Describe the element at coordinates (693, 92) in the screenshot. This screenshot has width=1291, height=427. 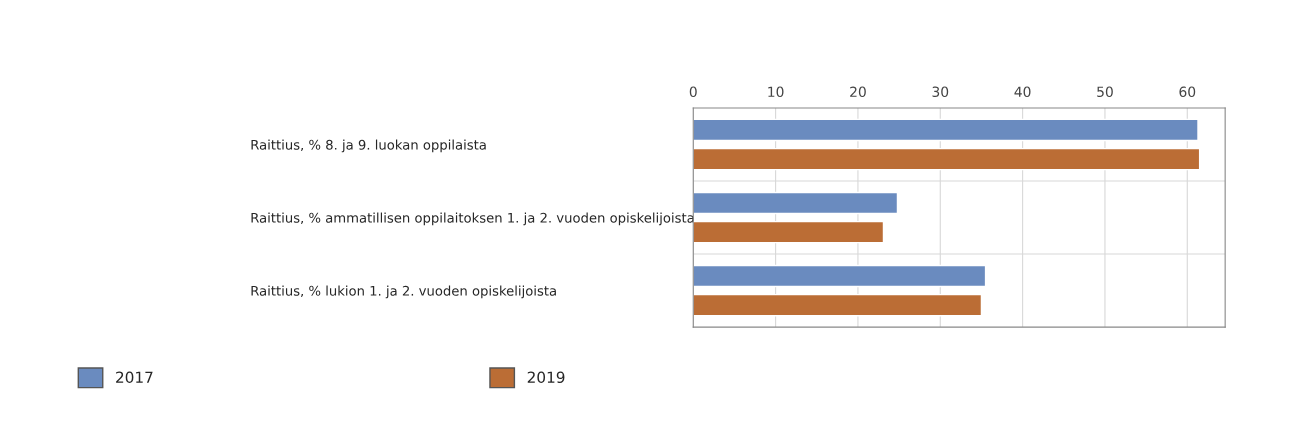
I see `x-tick-label: 0` at that location.